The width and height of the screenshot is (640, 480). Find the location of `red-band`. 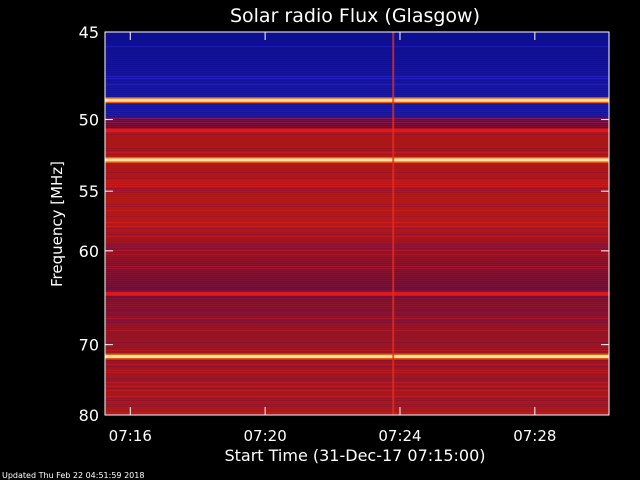

red-band is located at coordinates (357, 130).